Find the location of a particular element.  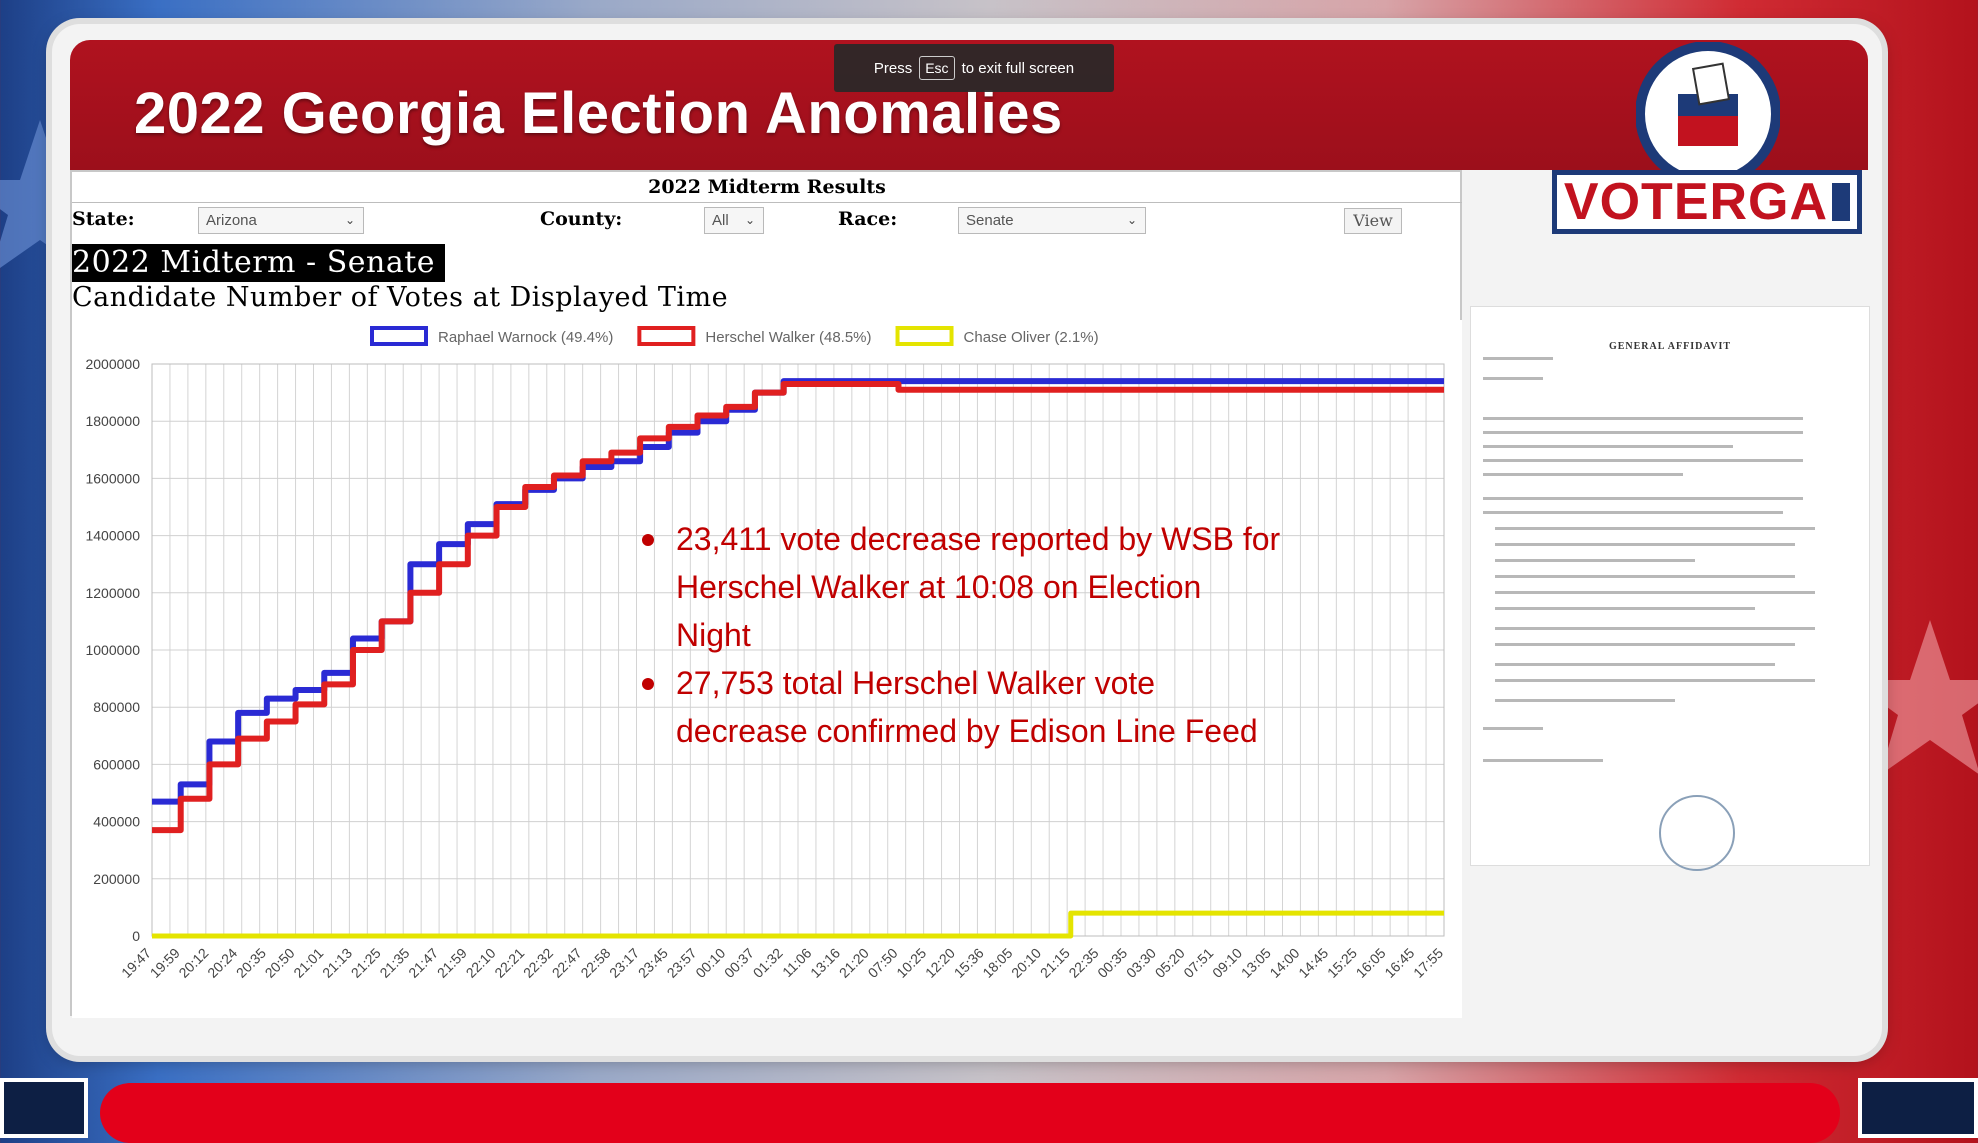

notary-seal-icon is located at coordinates (1697, 833).